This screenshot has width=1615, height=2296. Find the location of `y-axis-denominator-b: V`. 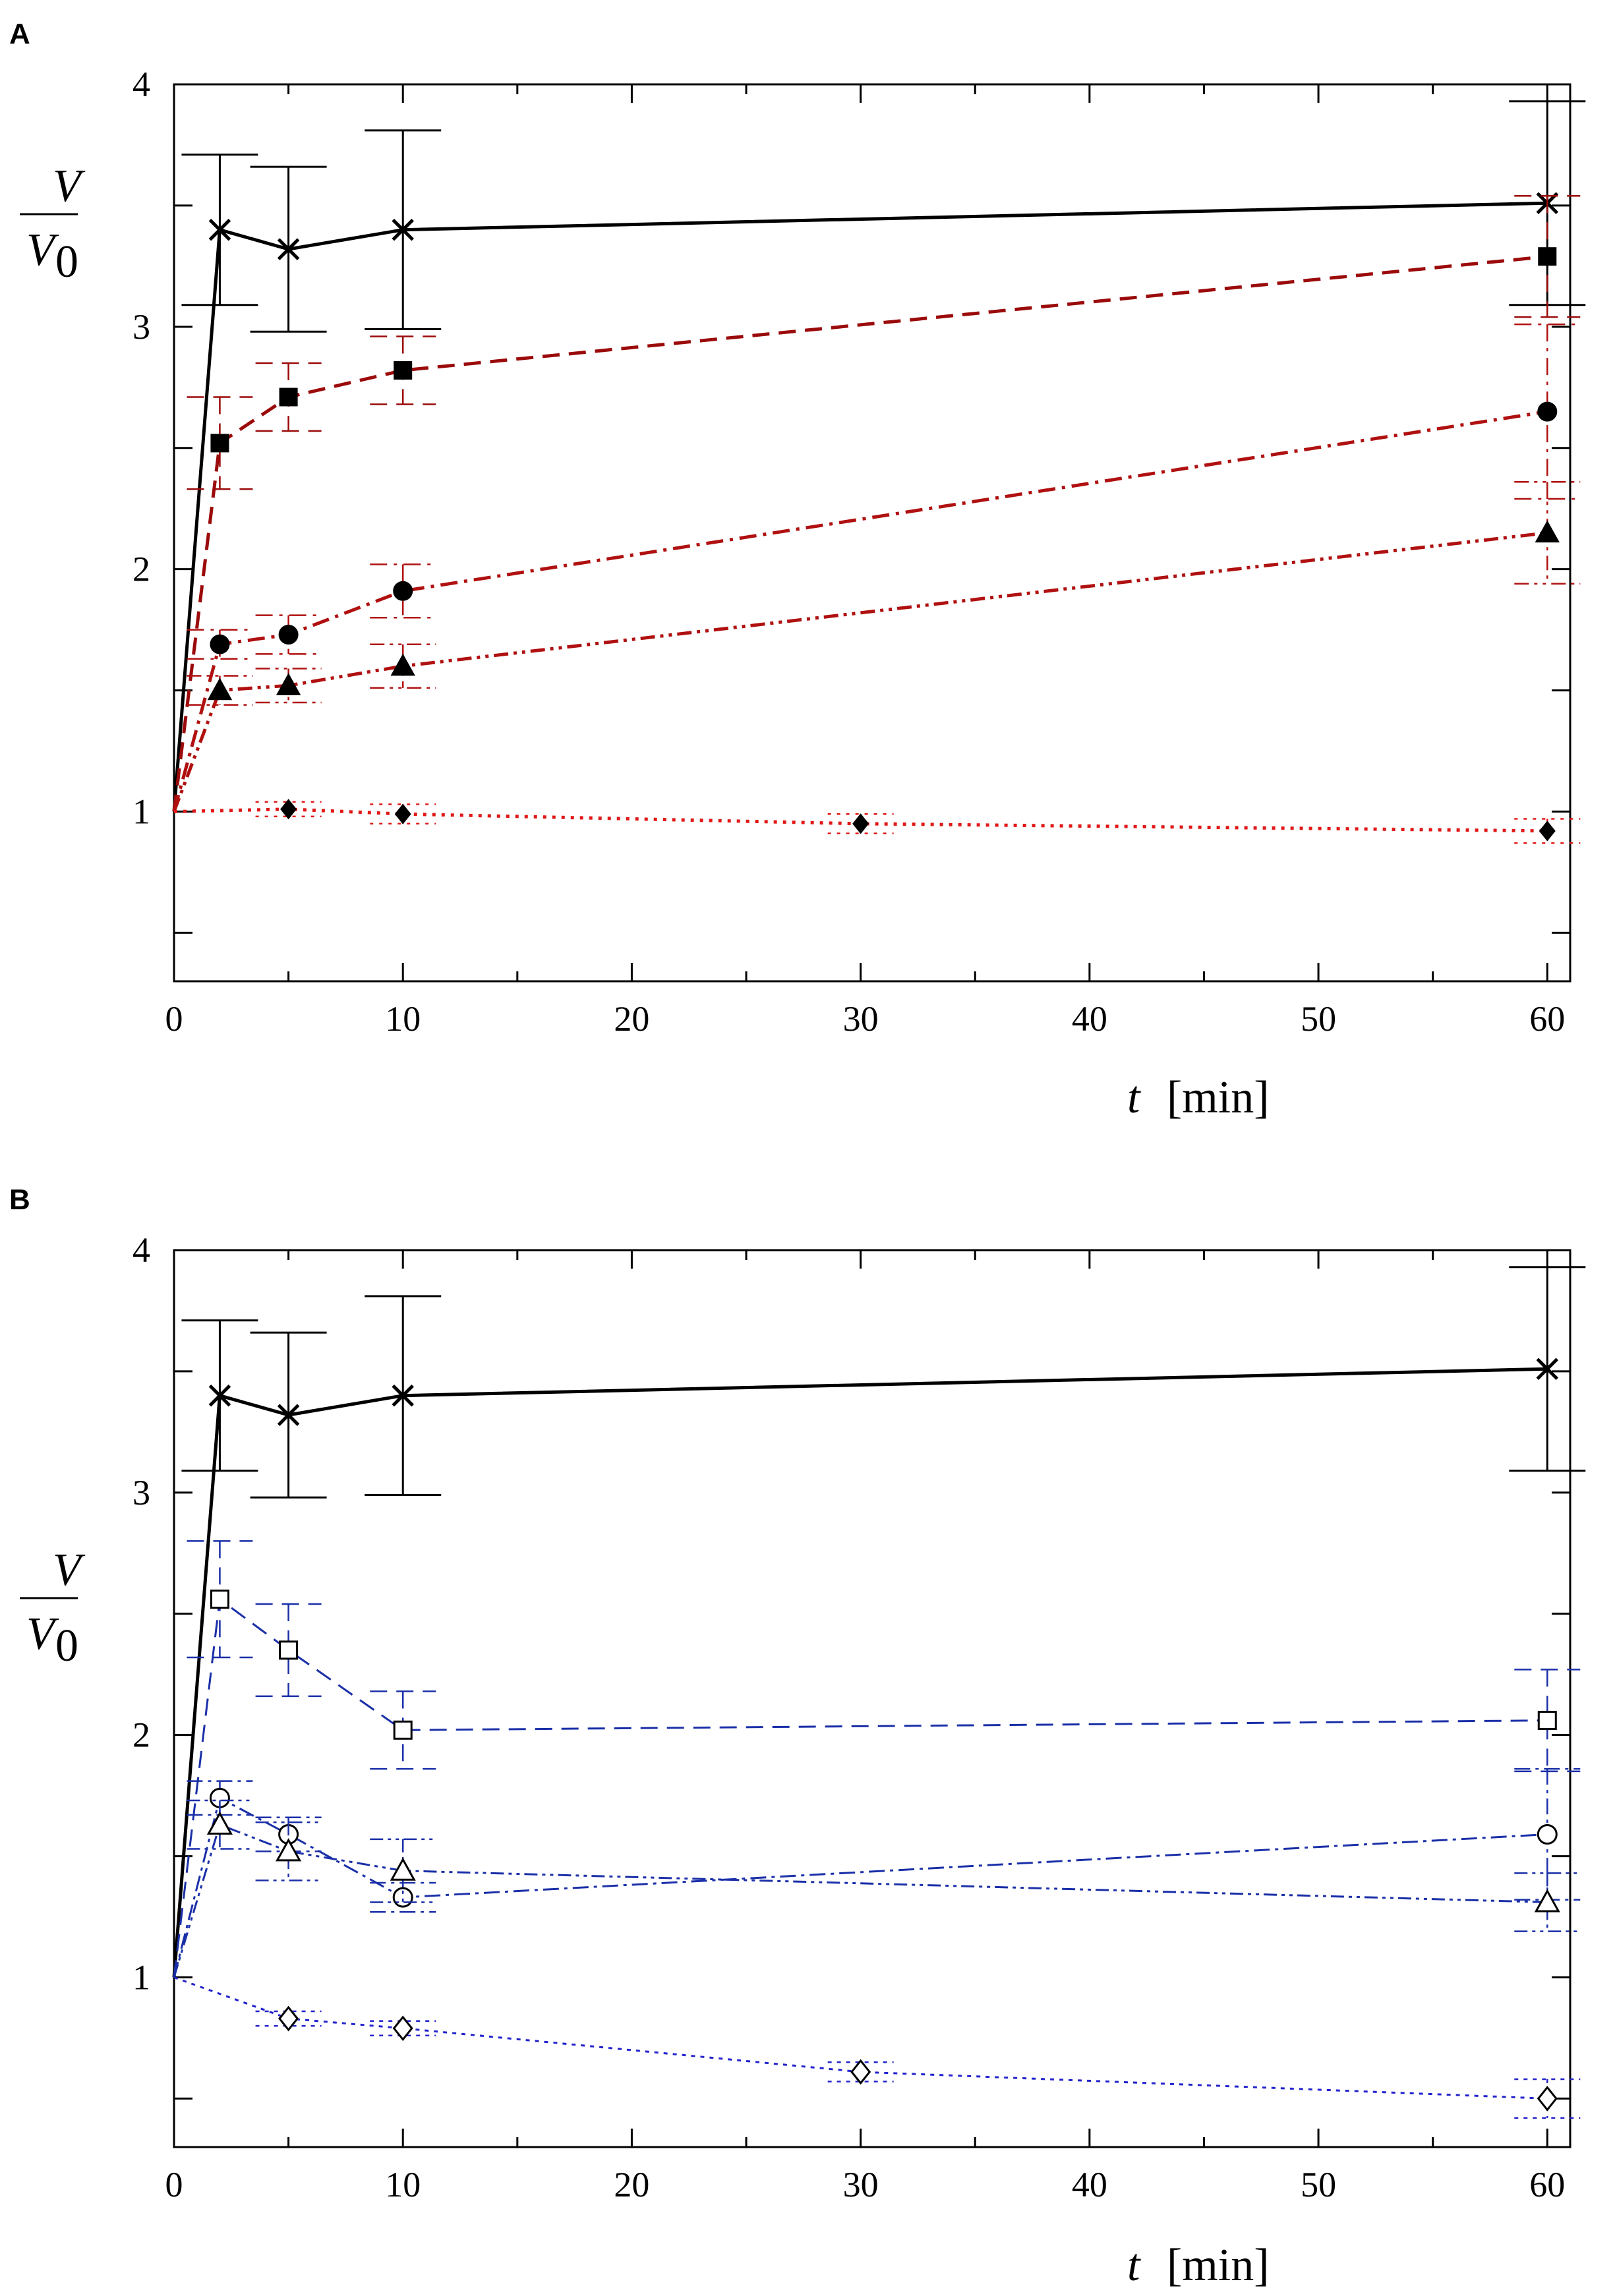

y-axis-denominator-b: V is located at coordinates (42, 1634).